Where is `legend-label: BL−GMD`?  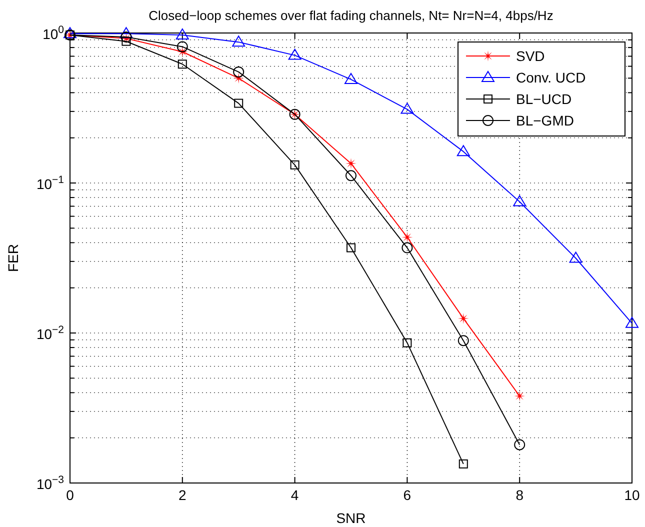 legend-label: BL−GMD is located at coordinates (545, 120).